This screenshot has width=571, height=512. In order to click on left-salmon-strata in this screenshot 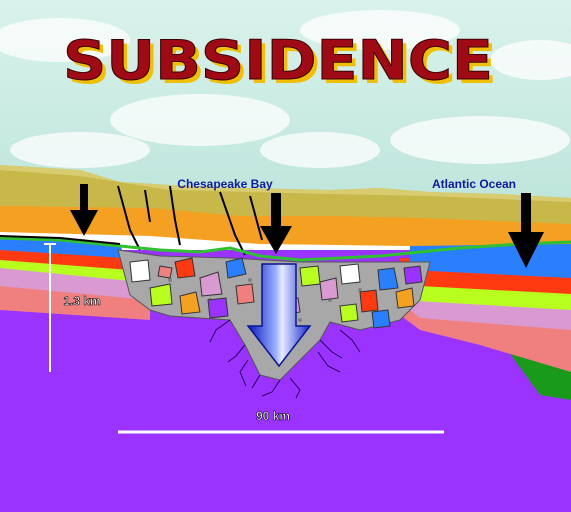, I will do `click(75, 301)`.